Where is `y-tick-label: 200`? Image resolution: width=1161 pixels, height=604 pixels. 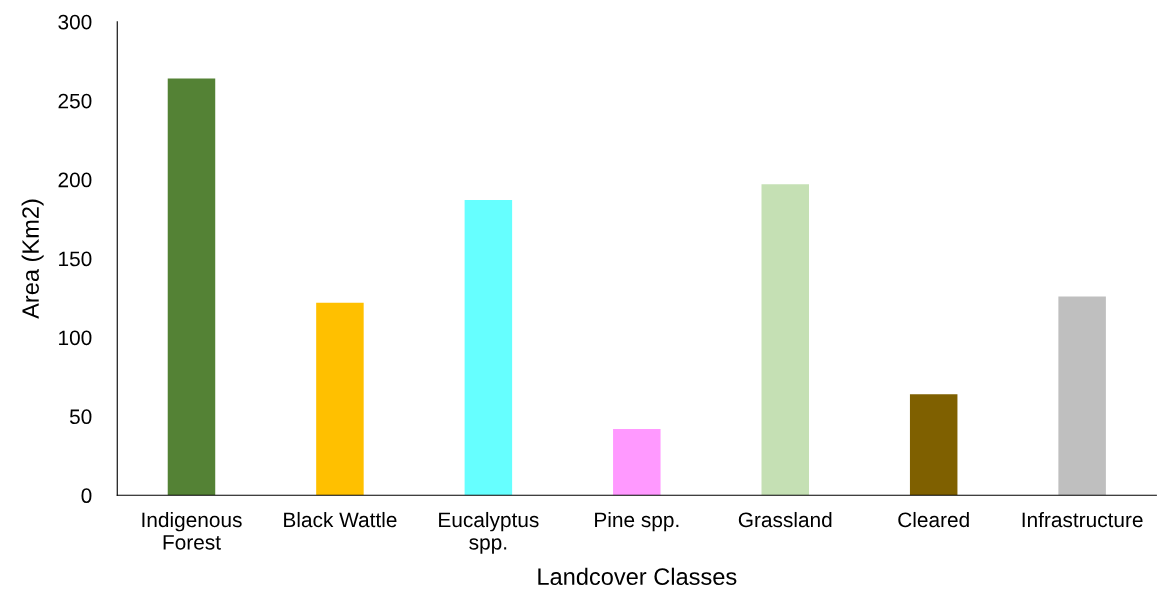 y-tick-label: 200 is located at coordinates (75, 180).